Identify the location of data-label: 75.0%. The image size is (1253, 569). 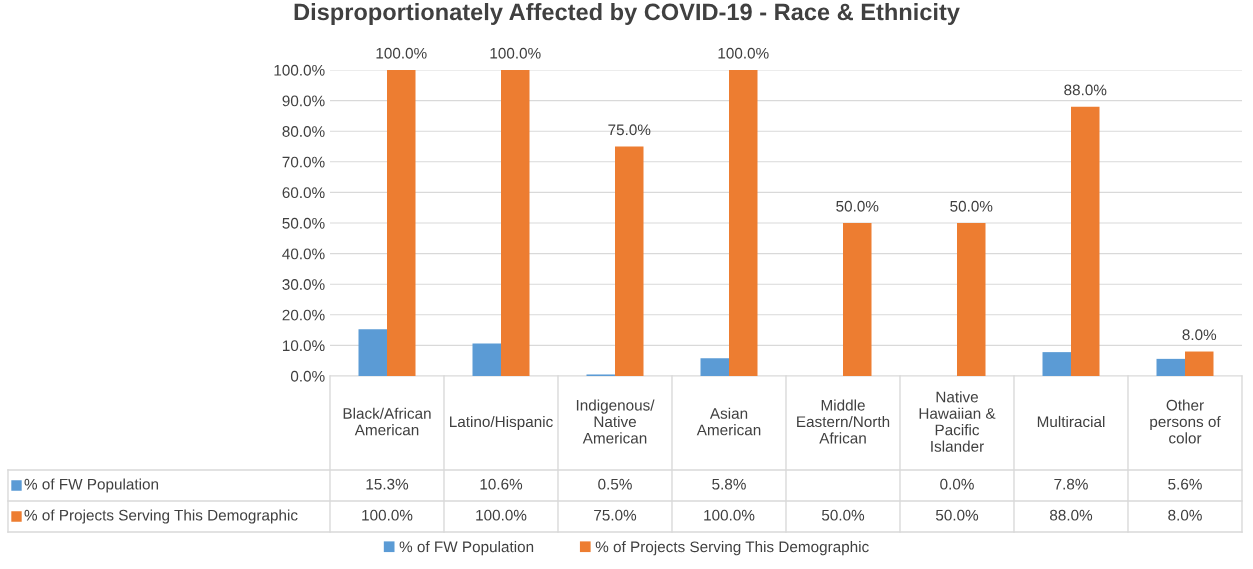
(615, 515).